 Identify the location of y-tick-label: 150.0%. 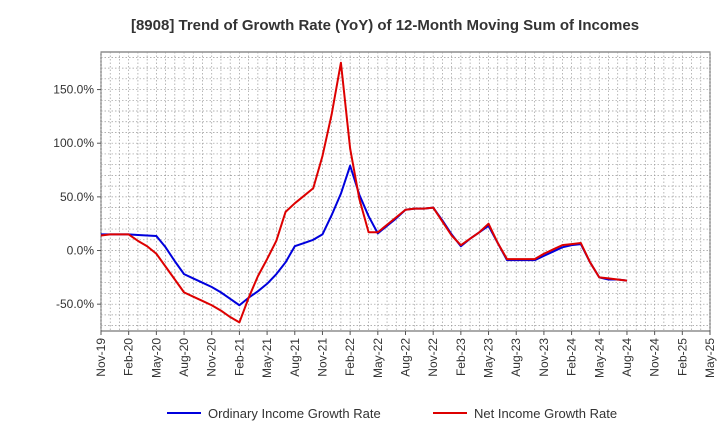
(73, 90).